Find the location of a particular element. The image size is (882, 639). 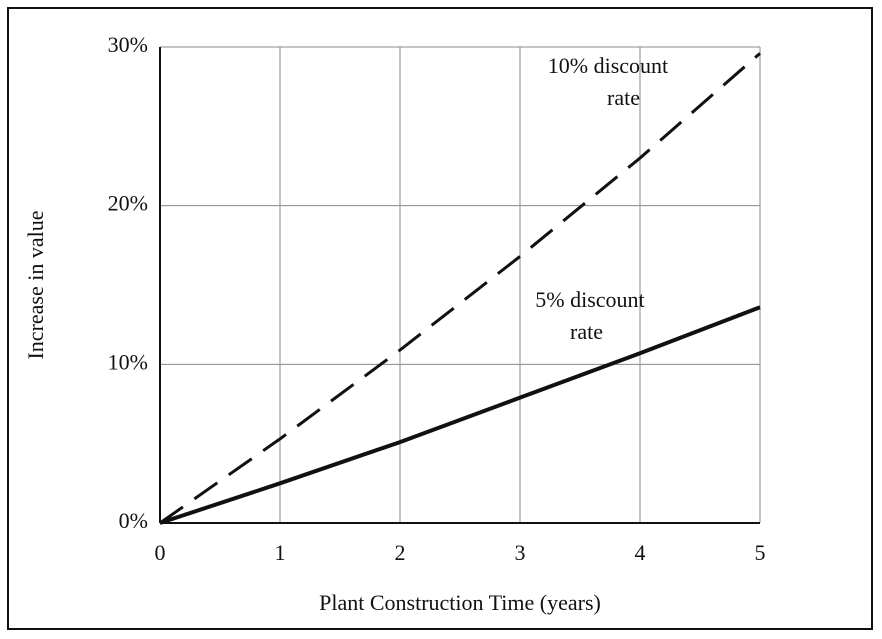

x-tick-label: 0 is located at coordinates (160, 552).